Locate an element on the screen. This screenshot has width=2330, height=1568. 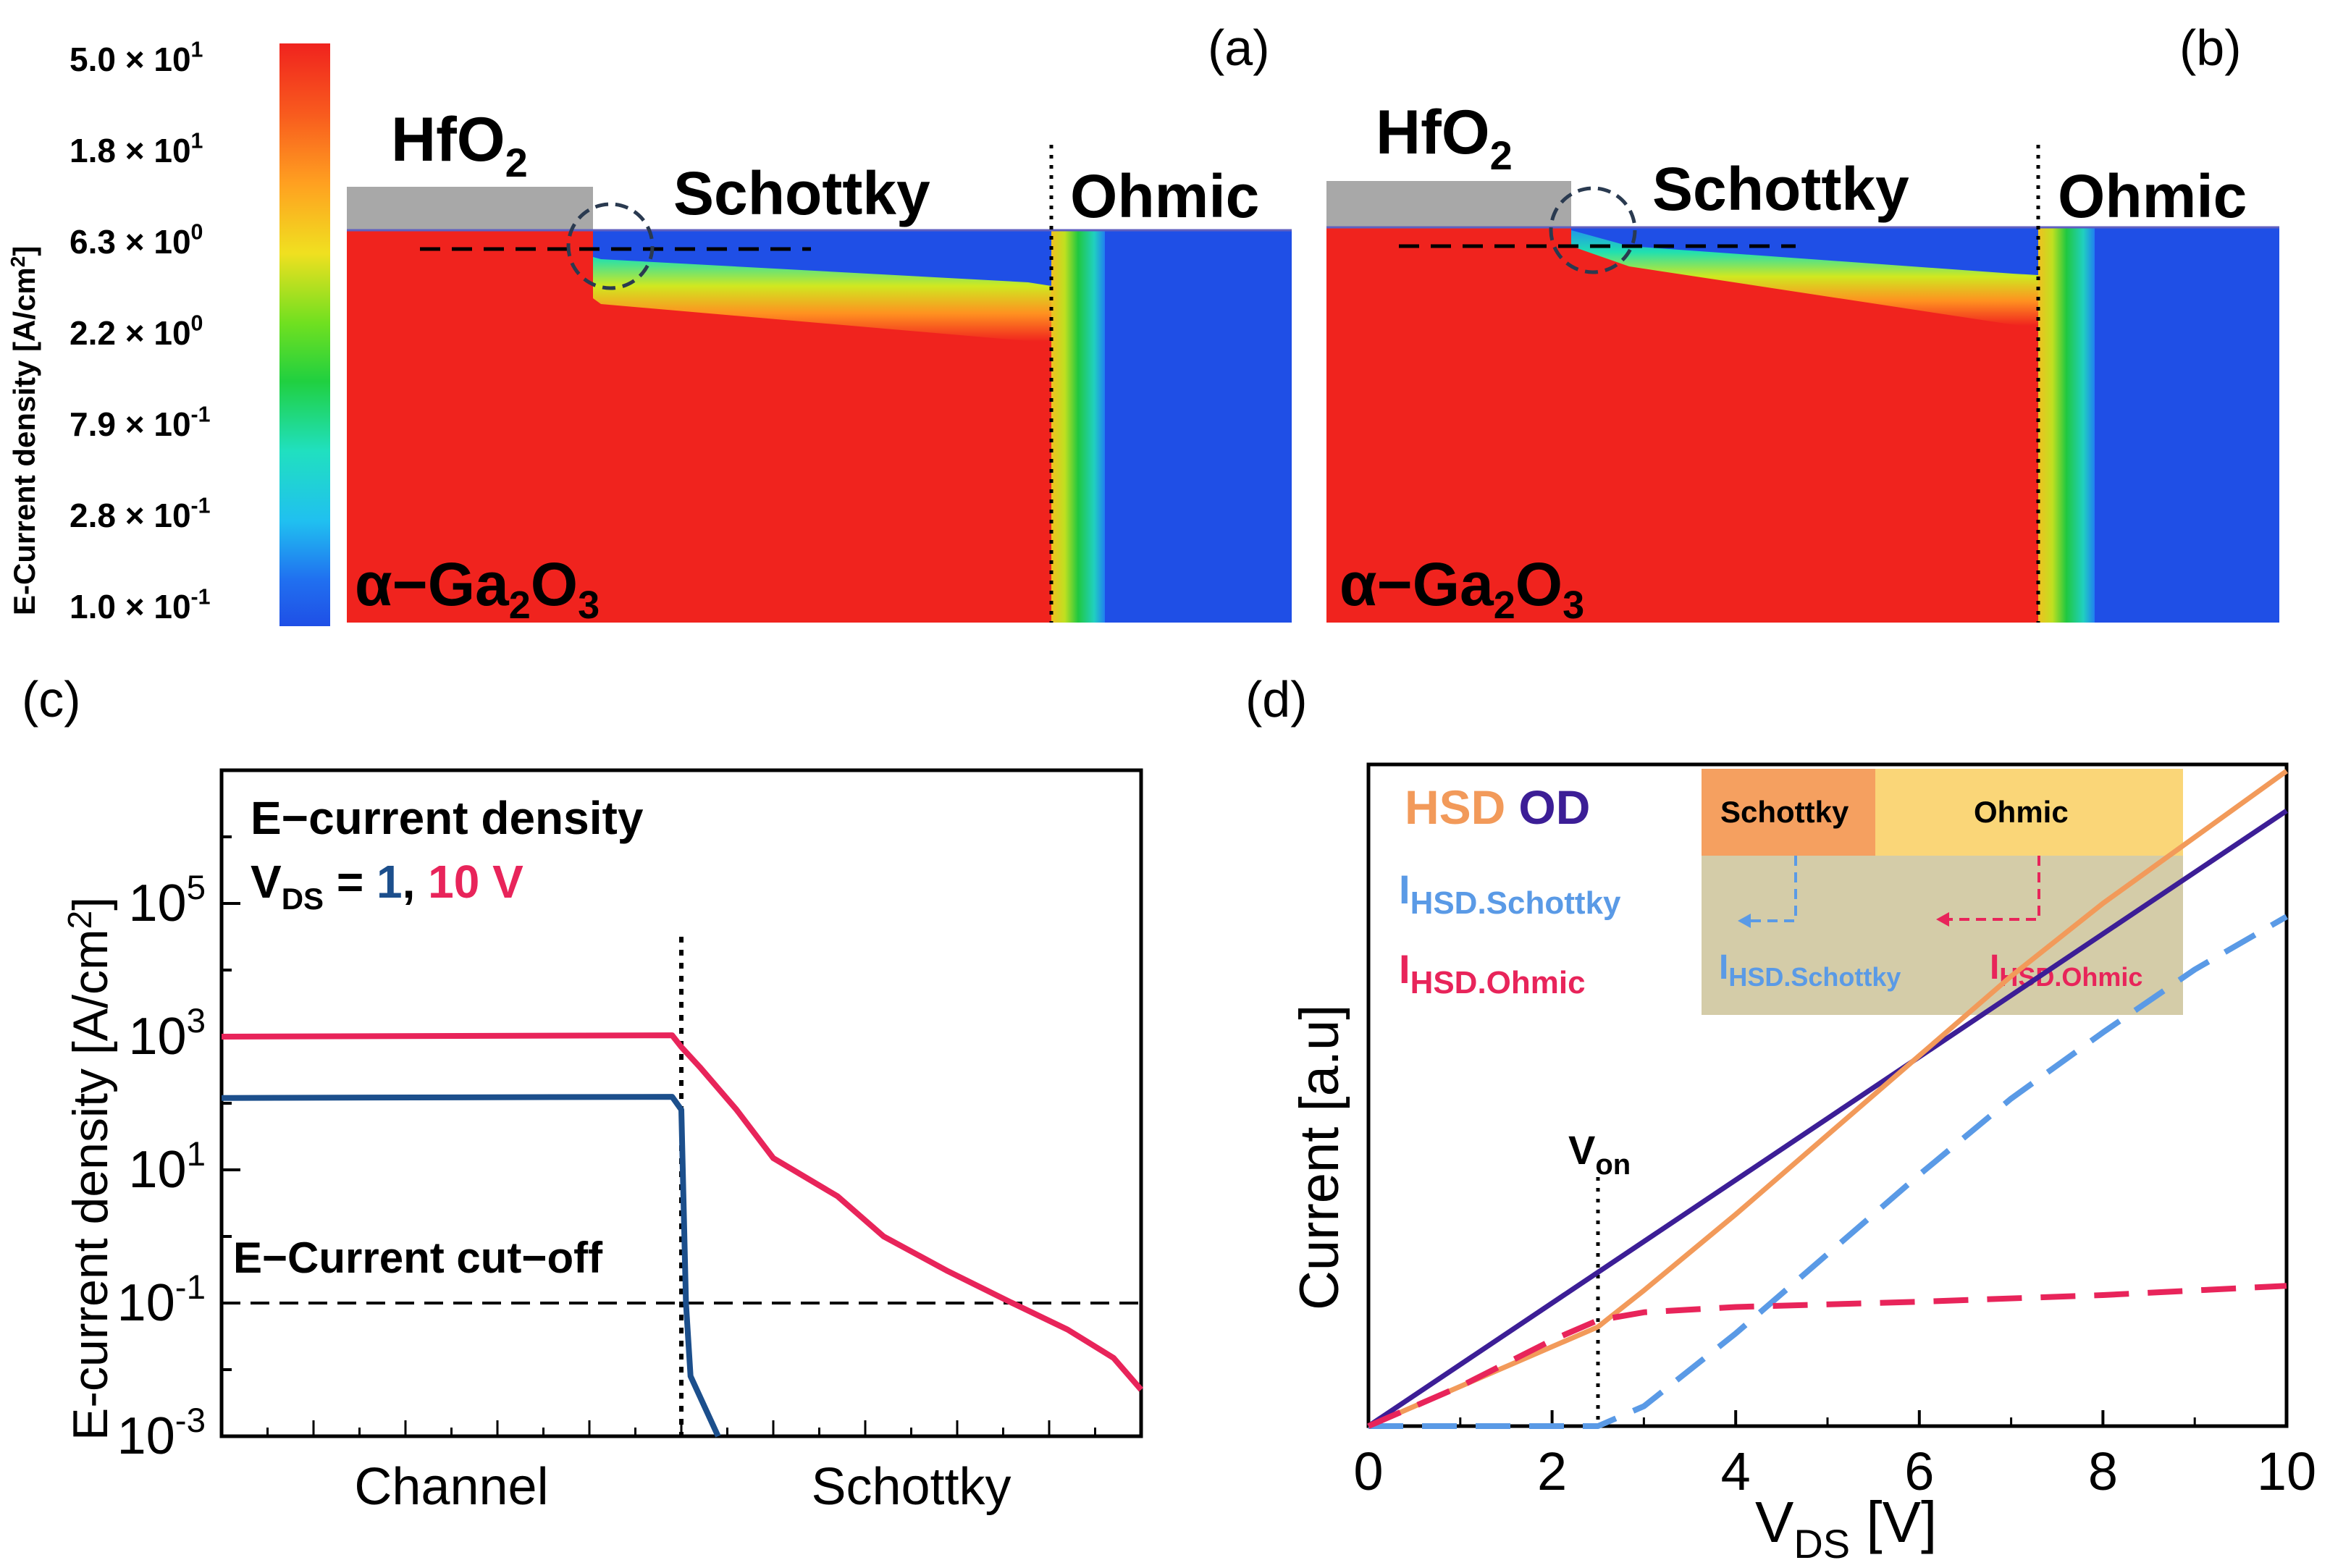
legend-i-ohmic: IHSD.Ohmic is located at coordinates (1492, 973).